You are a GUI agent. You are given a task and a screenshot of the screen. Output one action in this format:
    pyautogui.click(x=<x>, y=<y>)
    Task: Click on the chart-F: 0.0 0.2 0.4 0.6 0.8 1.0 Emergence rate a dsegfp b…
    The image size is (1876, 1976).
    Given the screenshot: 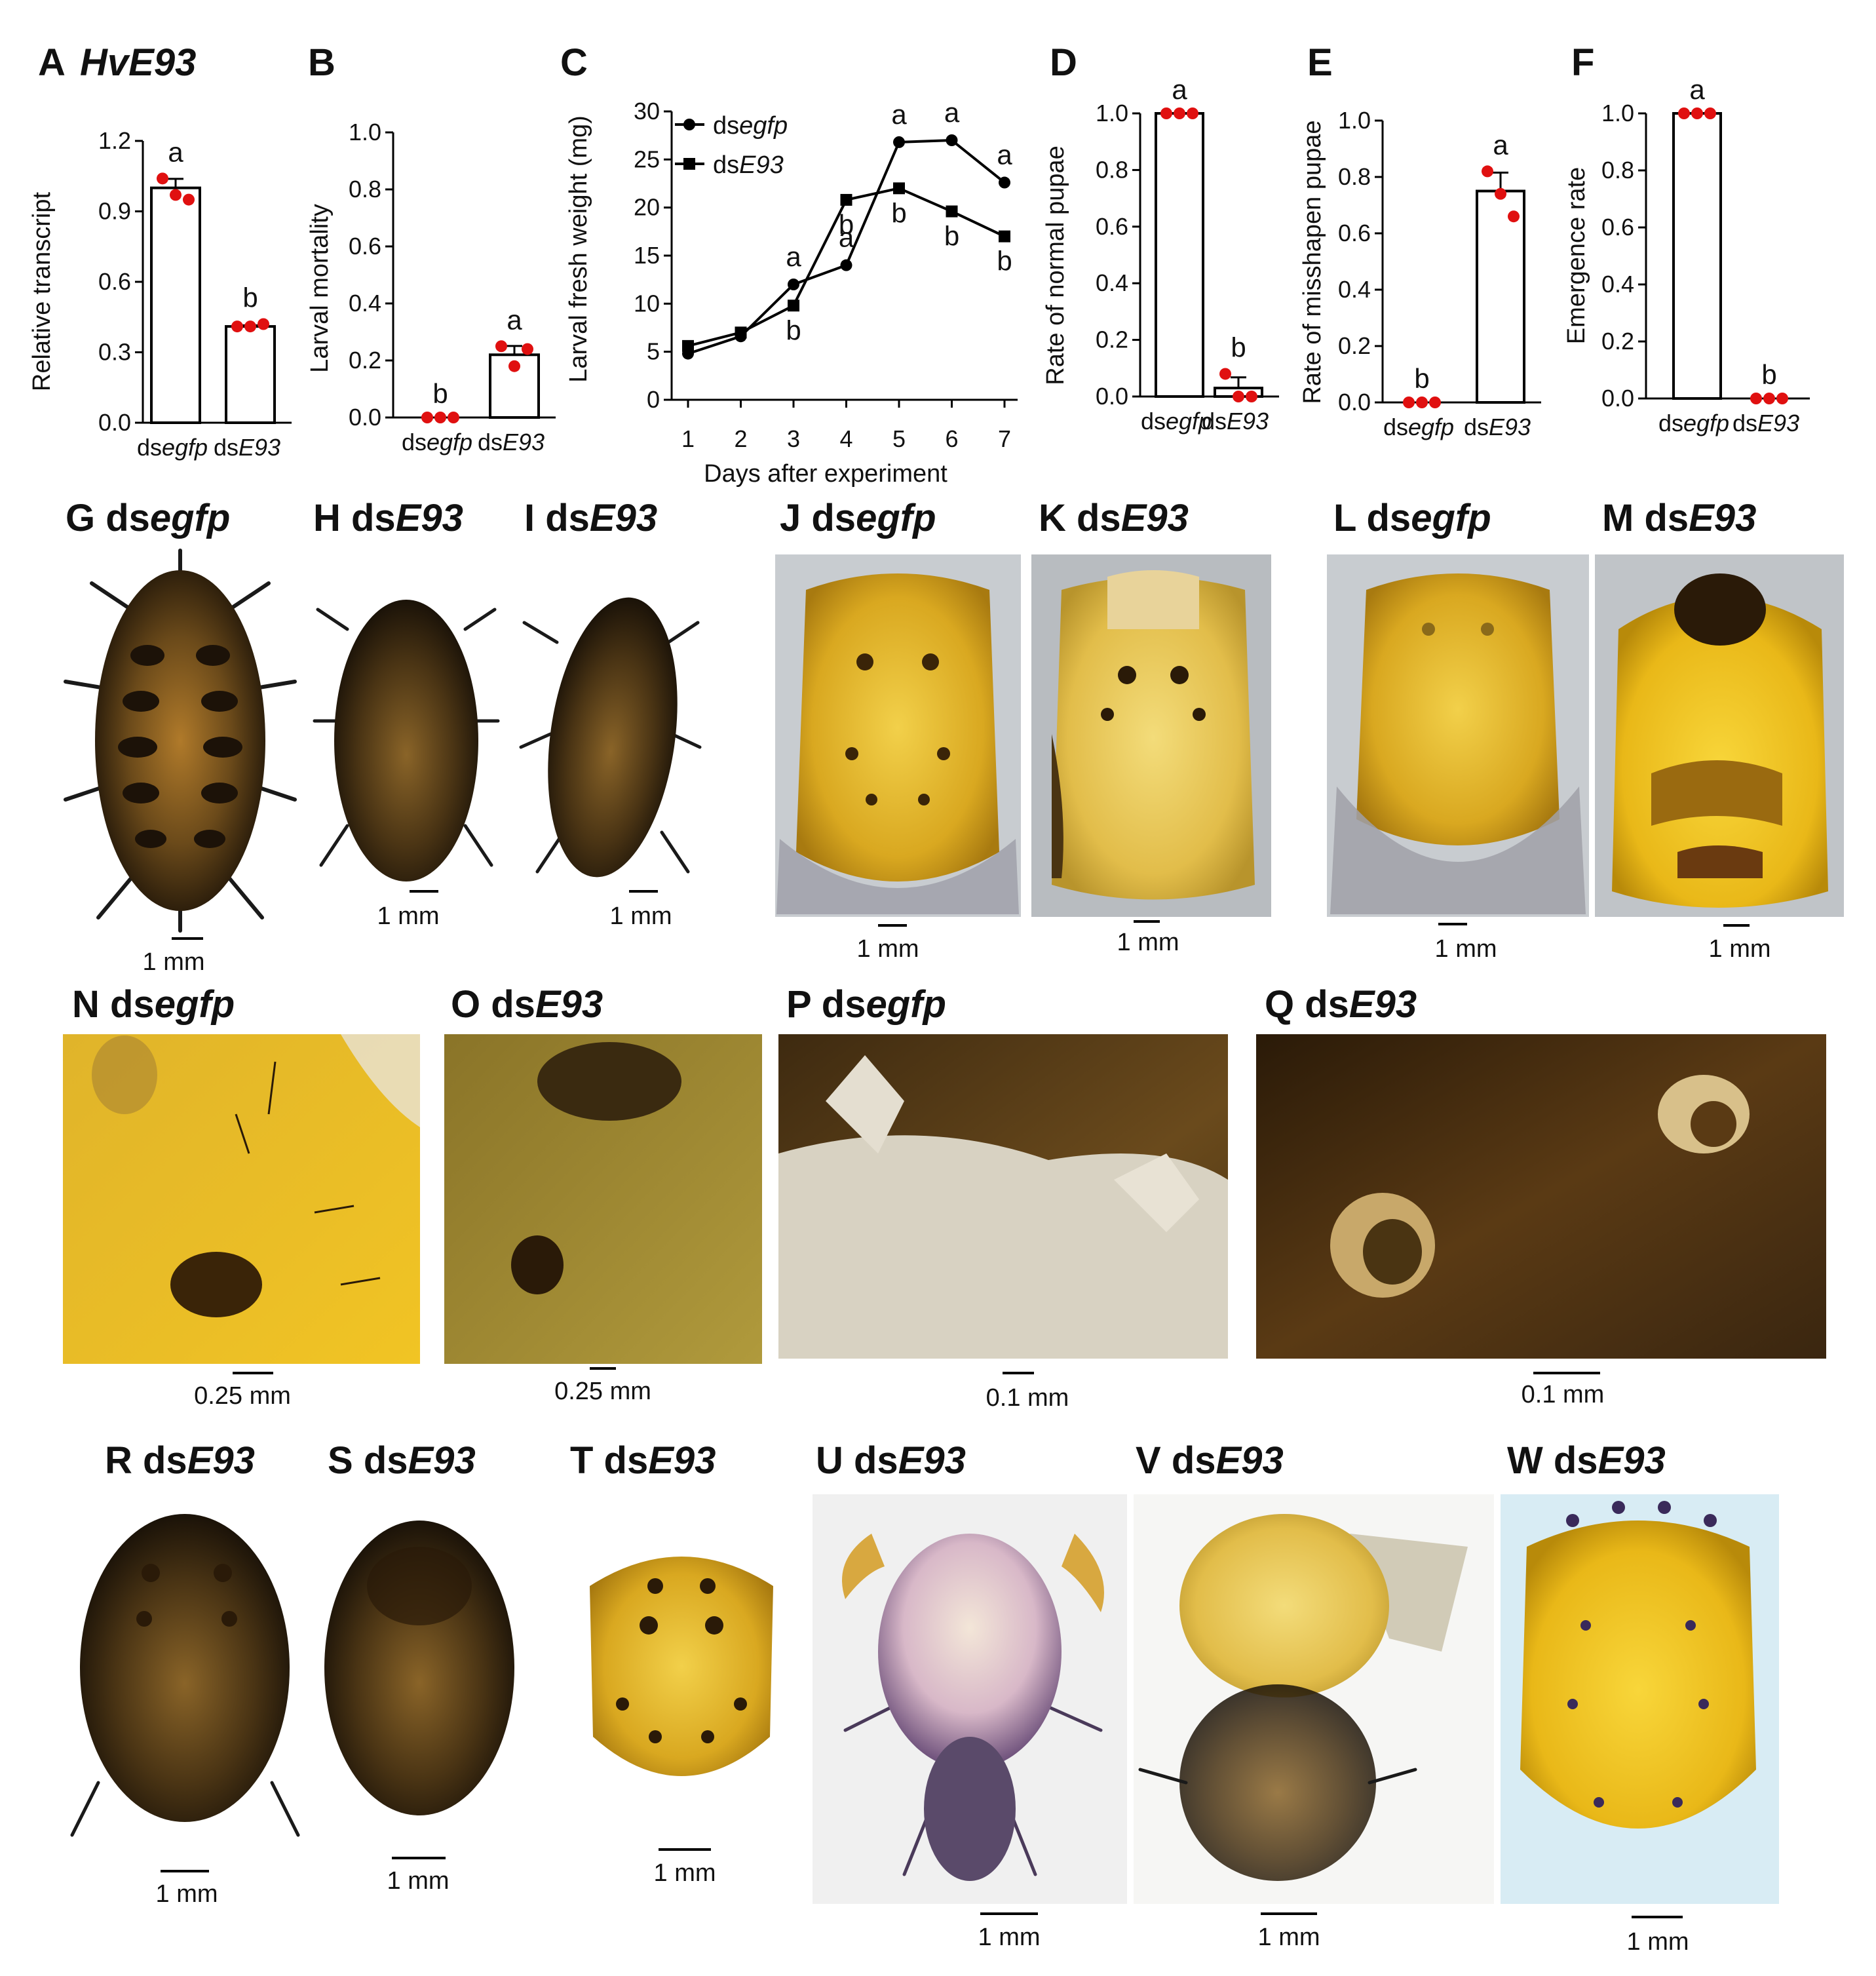 What is the action you would take?
    pyautogui.click(x=1686, y=255)
    